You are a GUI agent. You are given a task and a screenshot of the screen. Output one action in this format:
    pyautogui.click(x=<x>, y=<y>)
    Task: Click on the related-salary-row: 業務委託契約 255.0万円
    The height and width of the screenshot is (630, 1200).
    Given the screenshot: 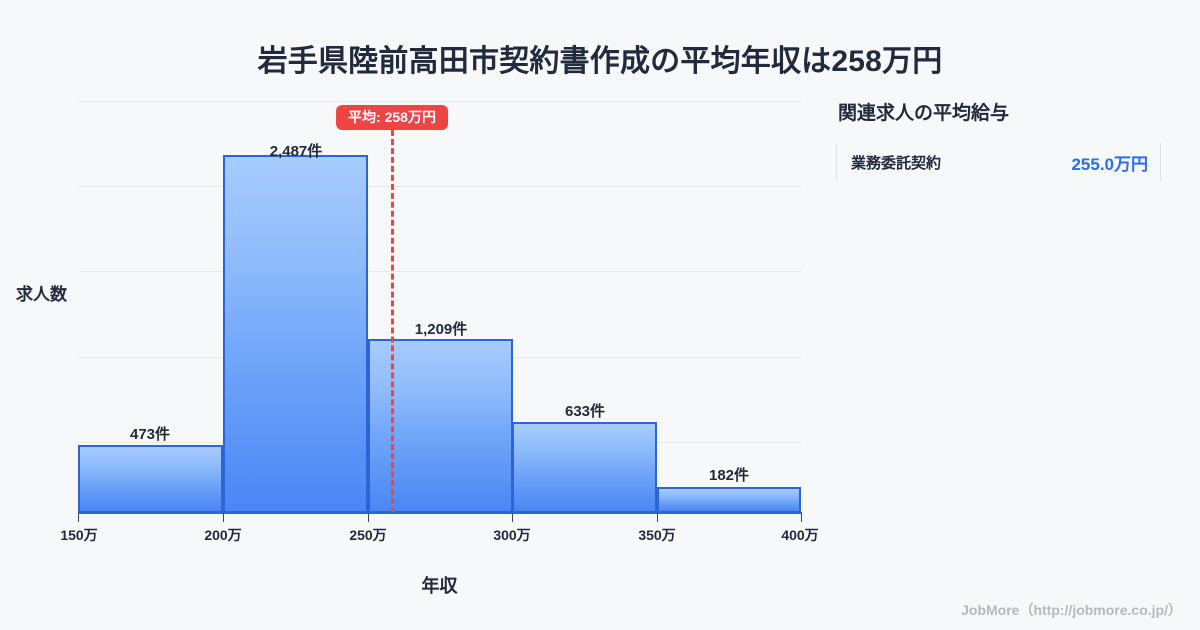 What is the action you would take?
    pyautogui.click(x=998, y=162)
    